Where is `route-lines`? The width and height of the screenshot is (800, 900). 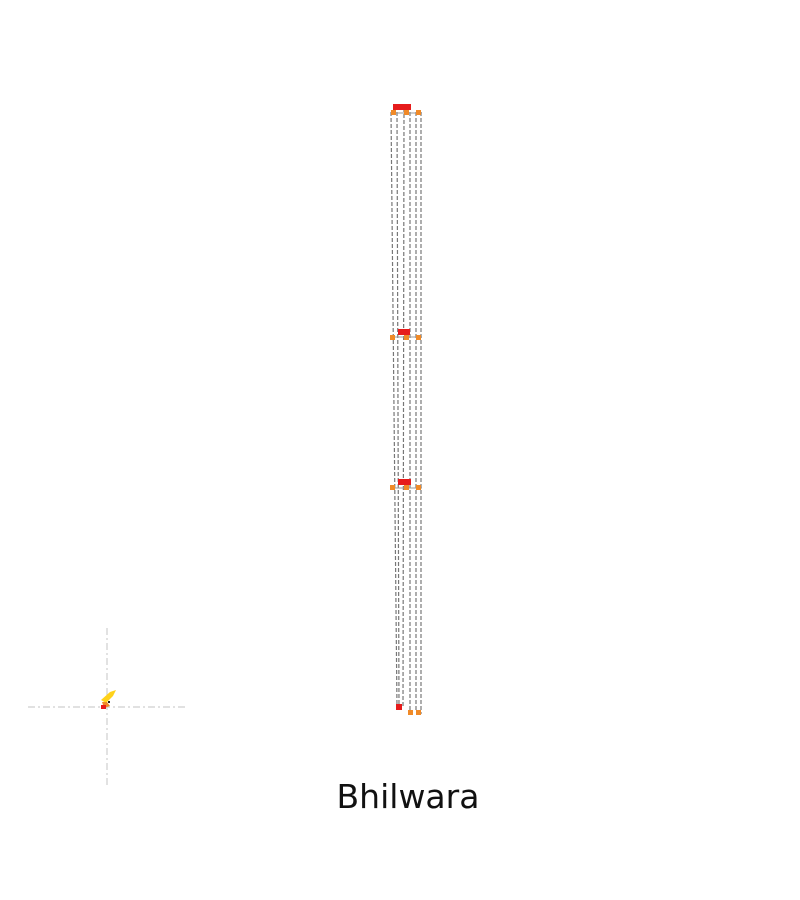 route-lines is located at coordinates (406, 410).